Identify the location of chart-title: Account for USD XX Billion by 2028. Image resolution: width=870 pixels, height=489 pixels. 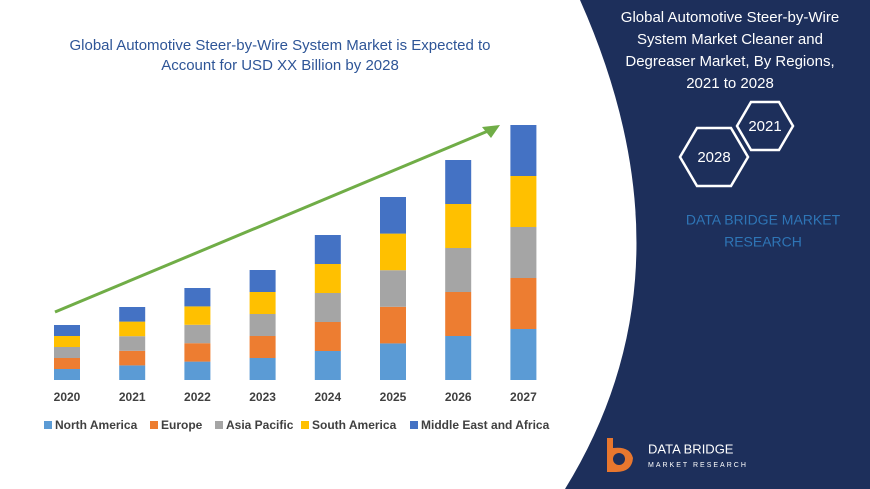
(280, 65).